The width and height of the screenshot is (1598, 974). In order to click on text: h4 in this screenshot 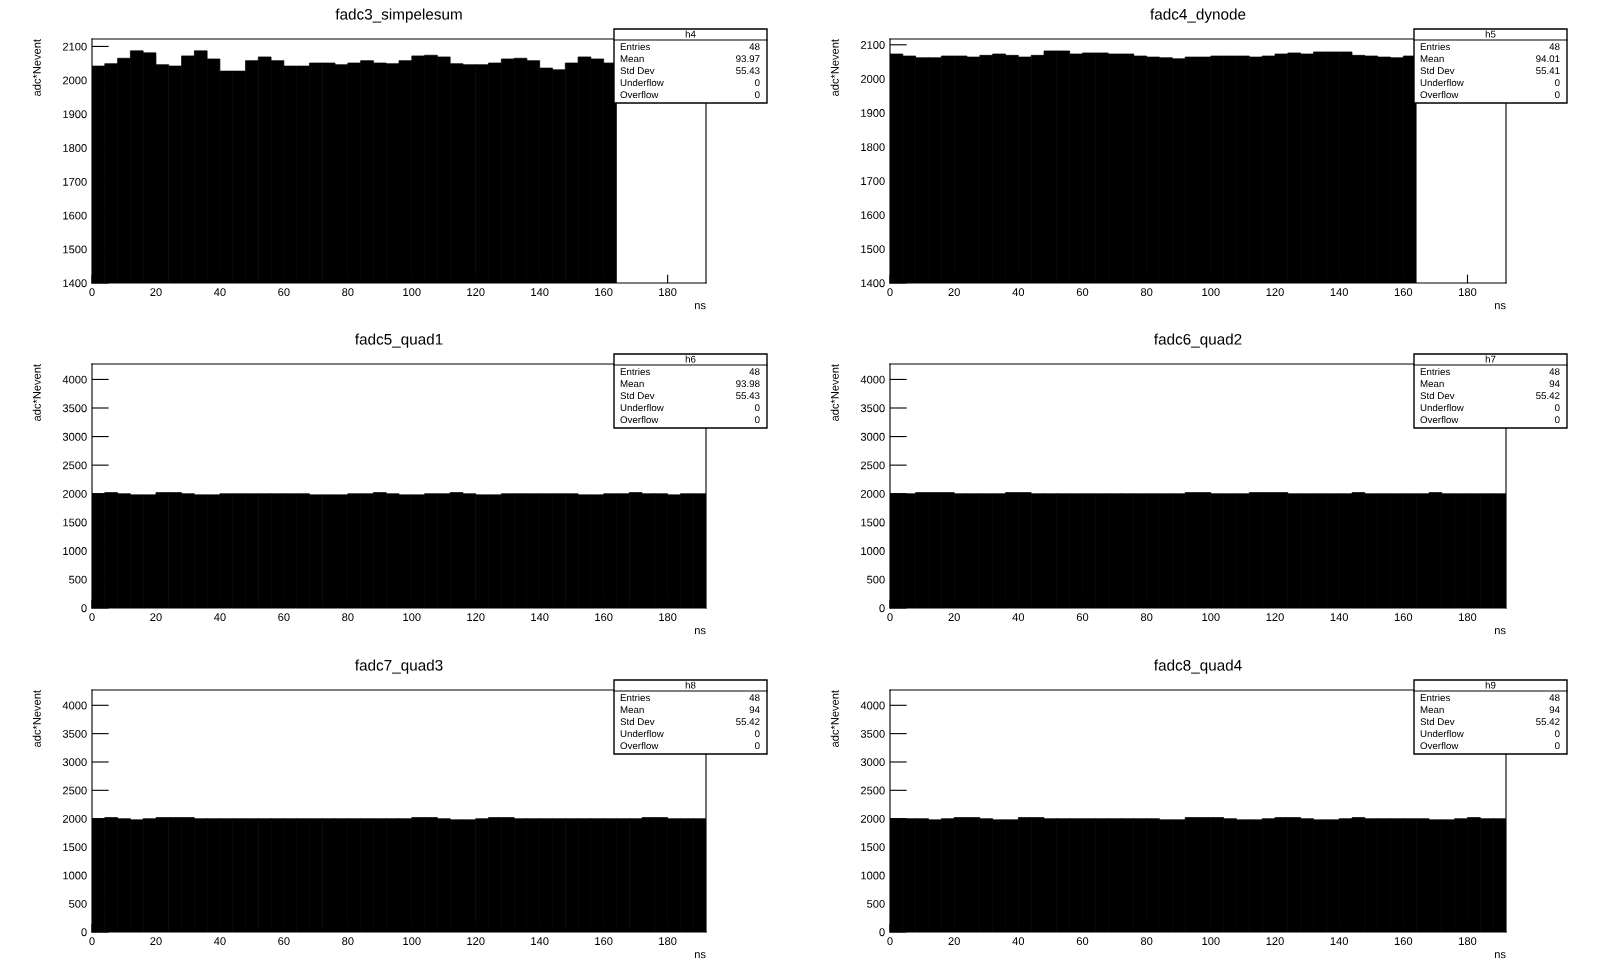, I will do `click(690, 34)`.